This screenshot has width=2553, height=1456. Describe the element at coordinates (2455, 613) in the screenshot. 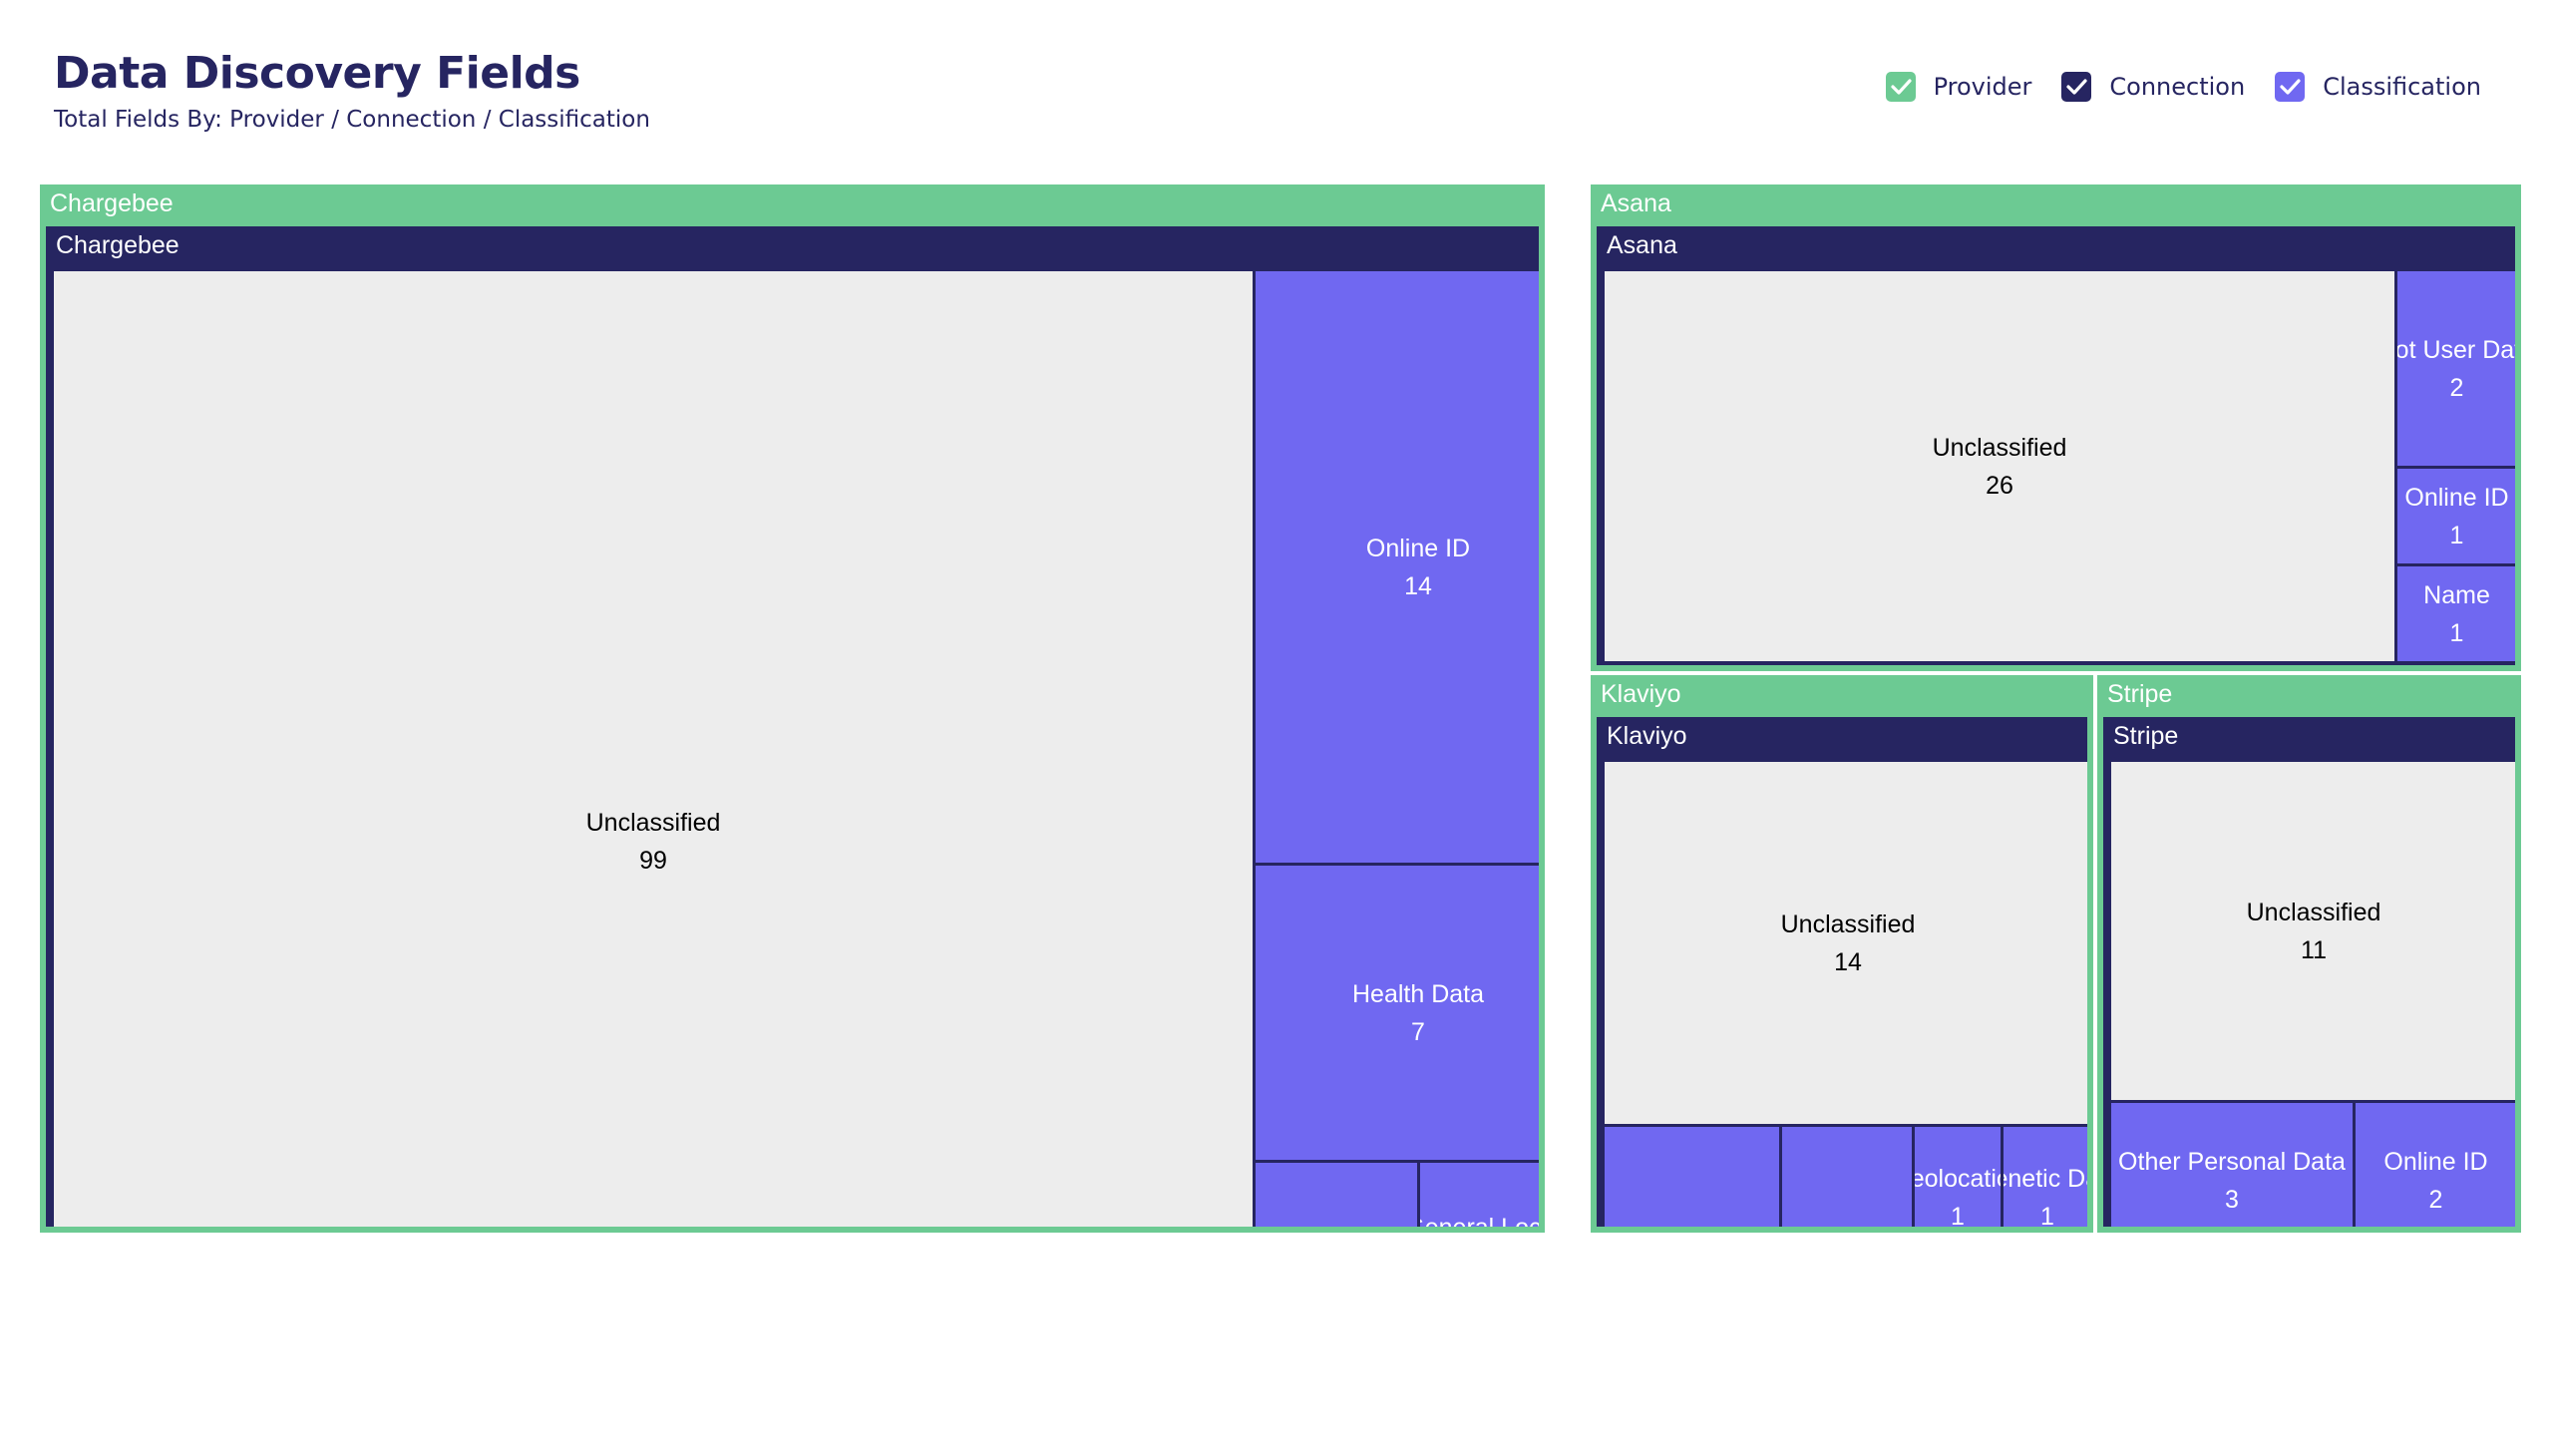

I see `classification-node-name: Name 1` at that location.